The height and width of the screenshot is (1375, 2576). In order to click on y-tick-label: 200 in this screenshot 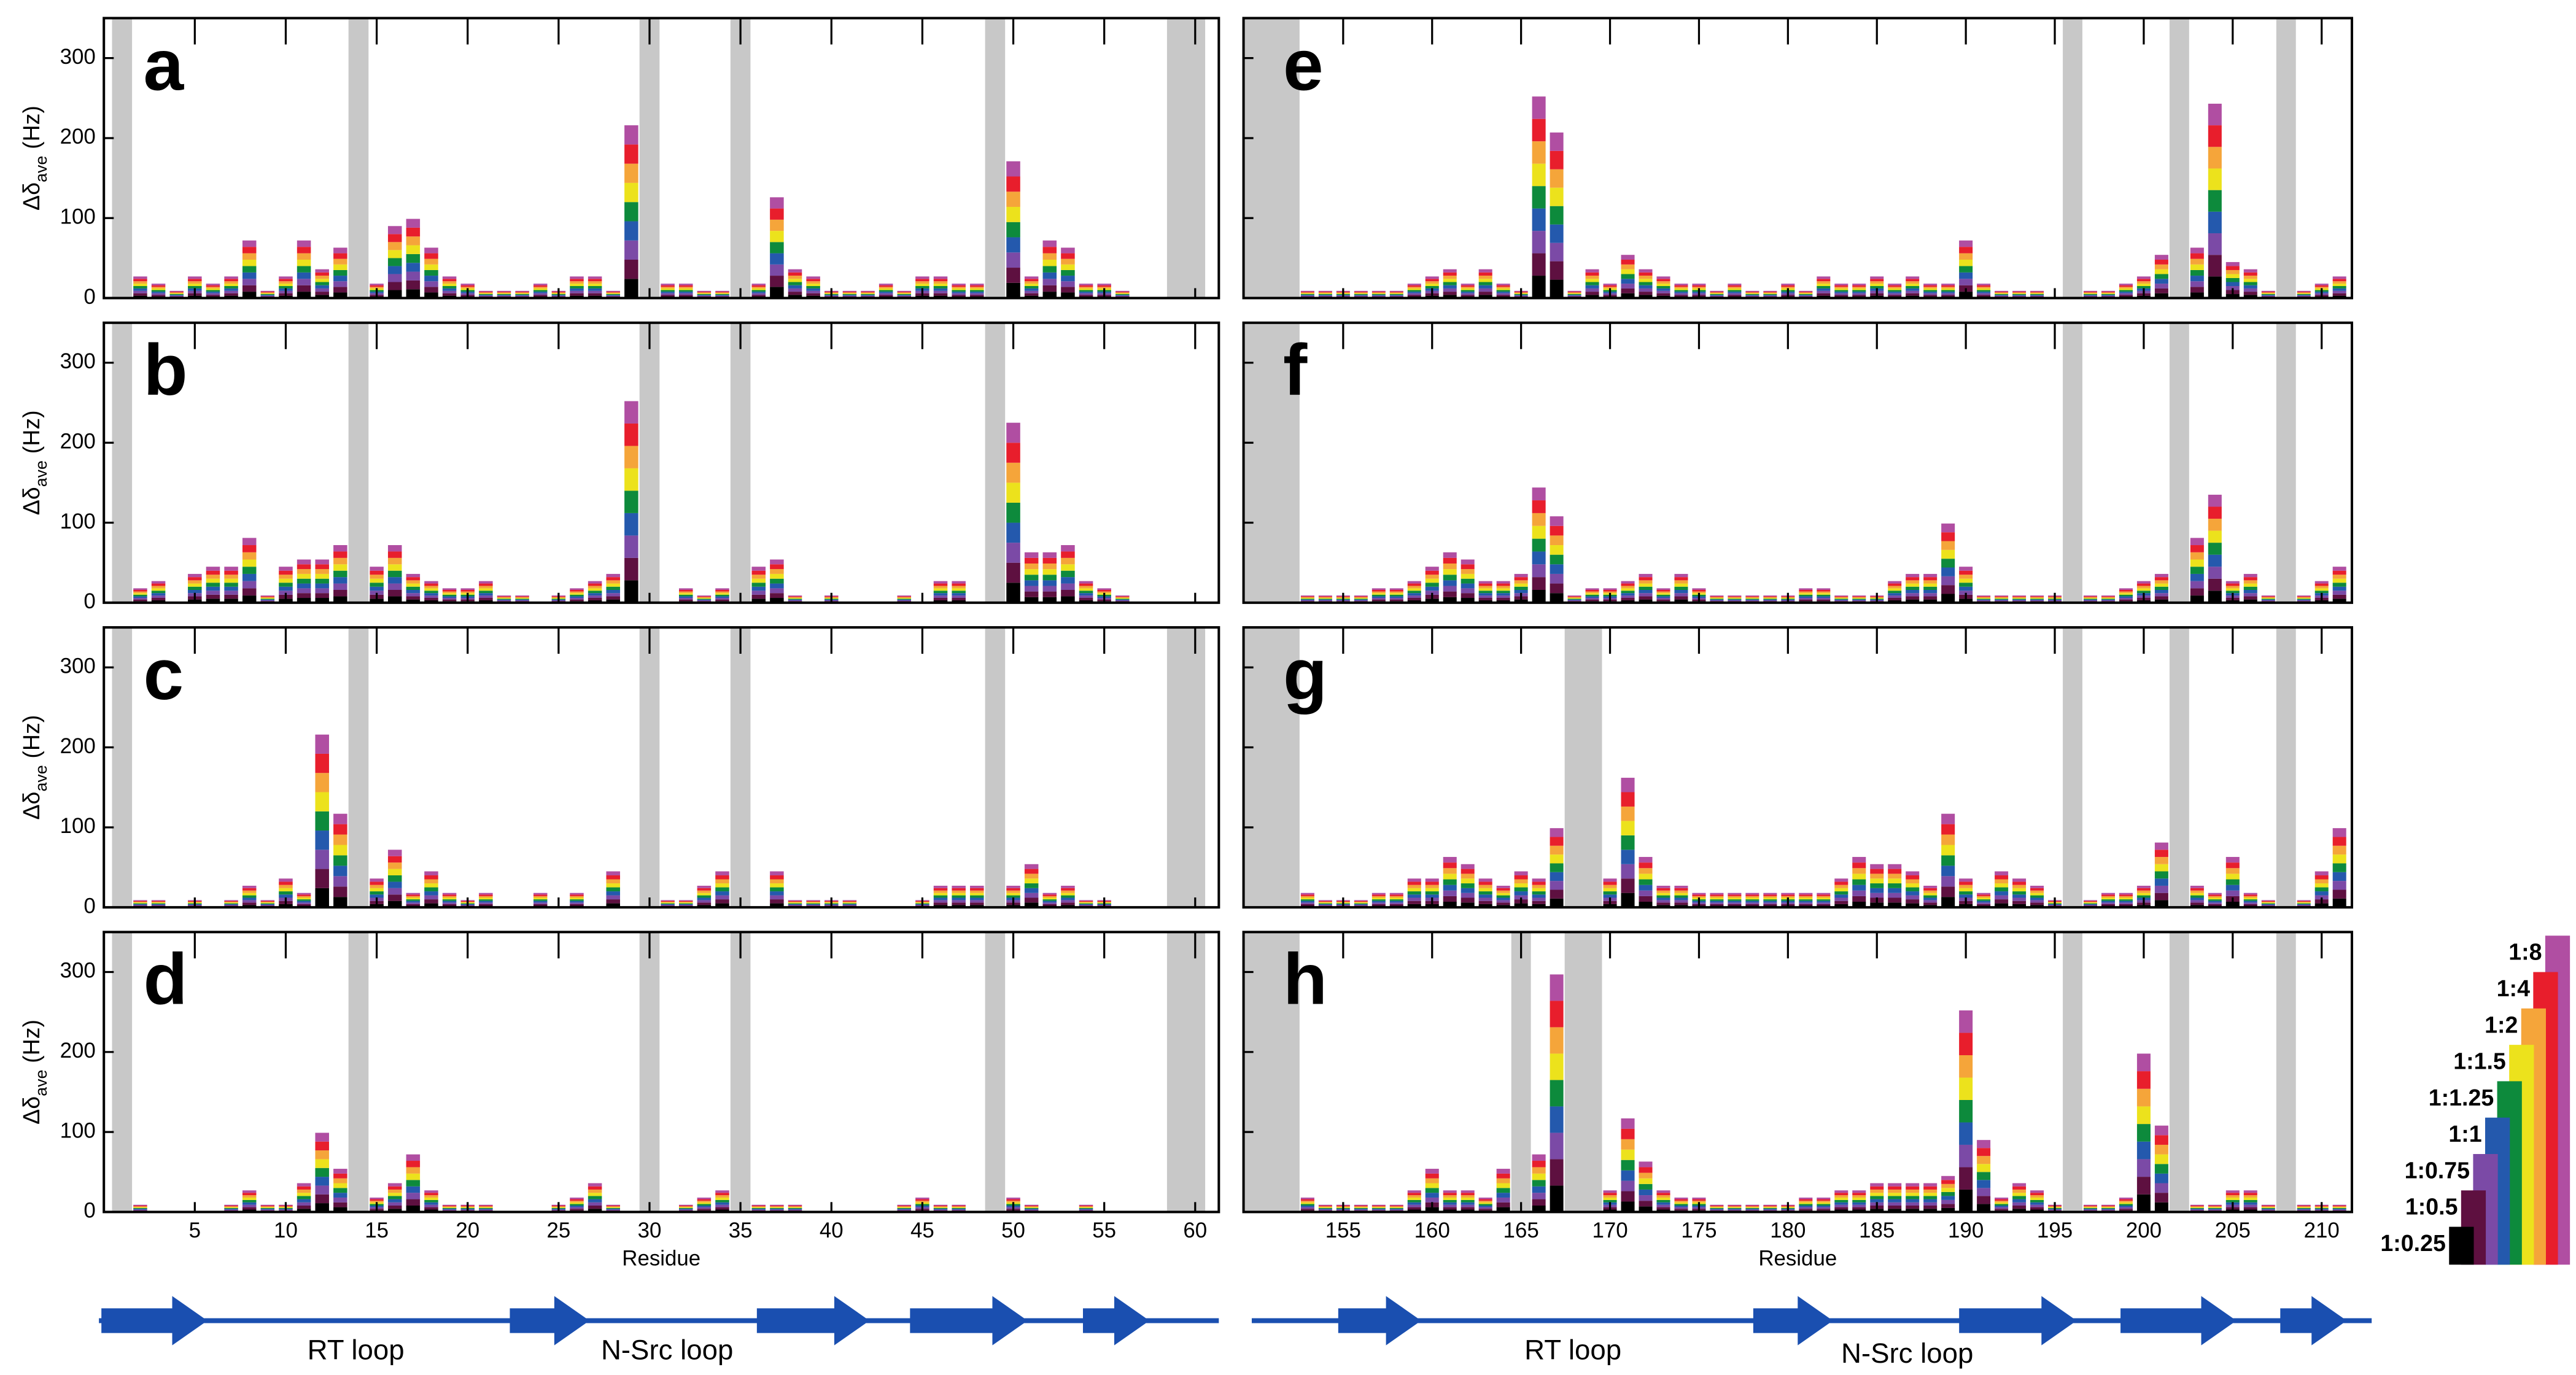, I will do `click(78, 441)`.